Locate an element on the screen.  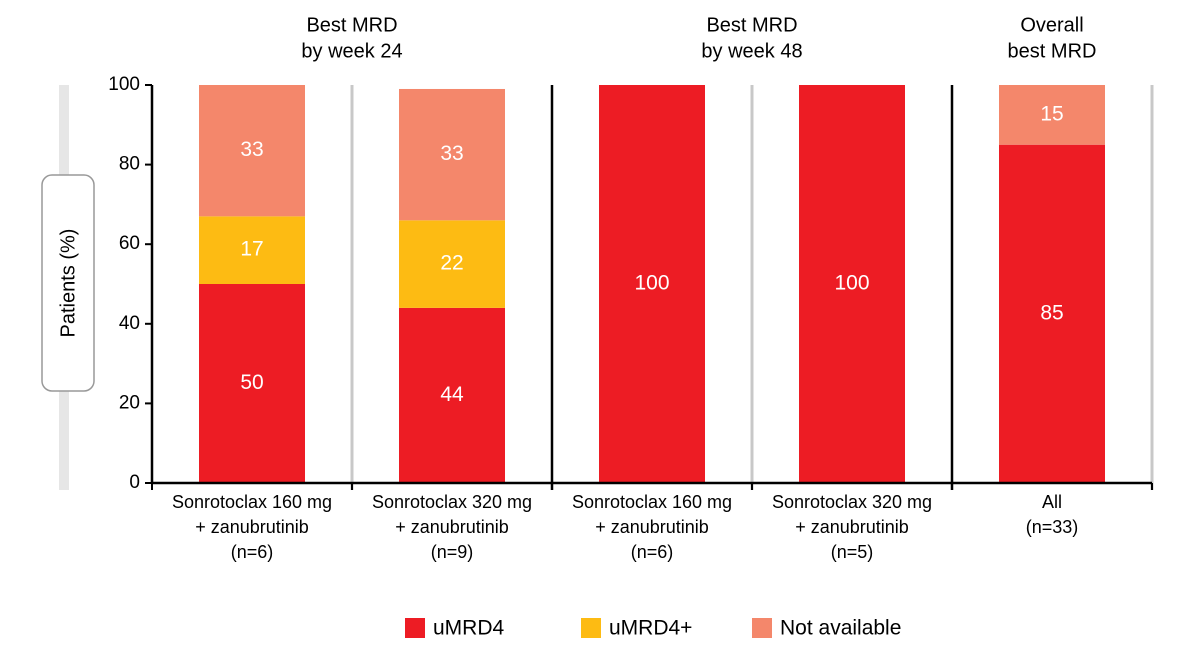
legend-label: Not available is located at coordinates (840, 628).